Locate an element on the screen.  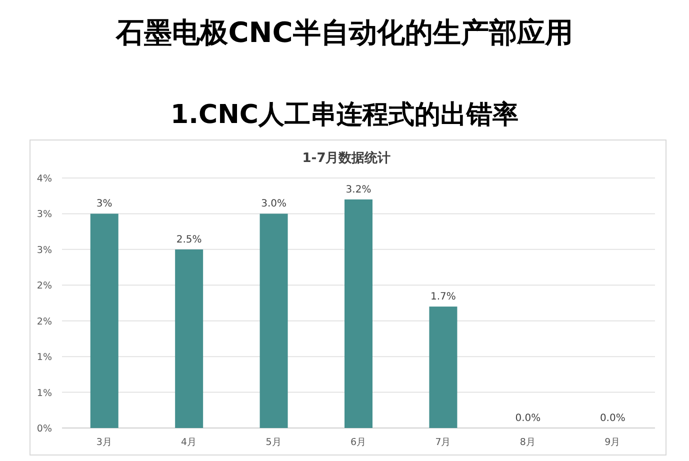
x-tick-label: 5月 is located at coordinates (274, 442).